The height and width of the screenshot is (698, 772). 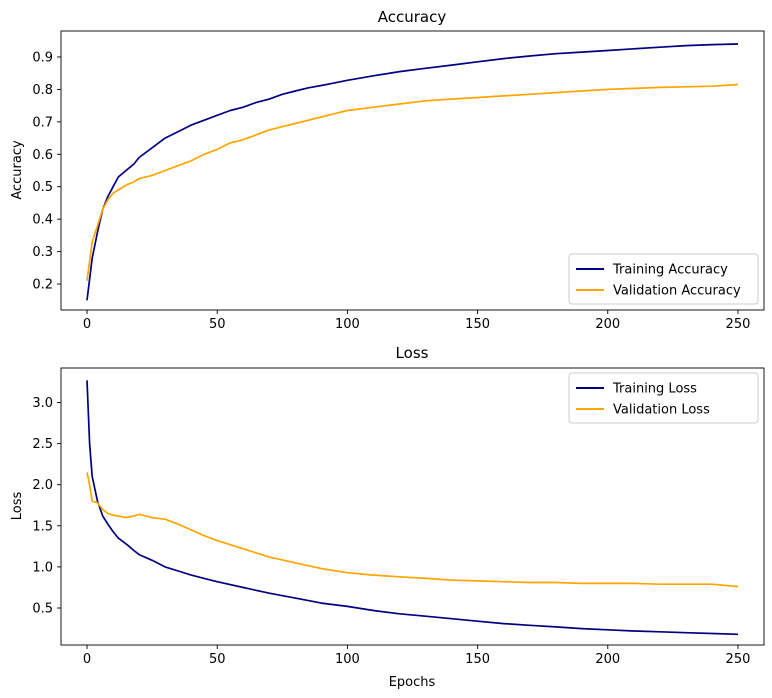 I want to click on y-tick-label: 0.2, so click(x=42, y=285).